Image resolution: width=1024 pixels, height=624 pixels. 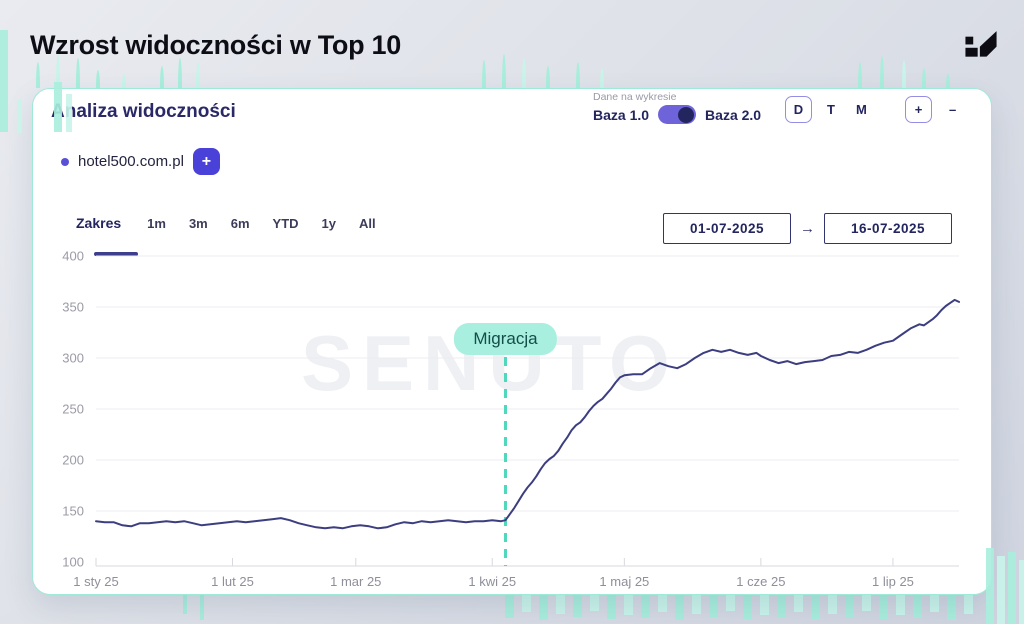 What do you see at coordinates (329, 223) in the screenshot?
I see `range-tab-1y: 1y` at bounding box center [329, 223].